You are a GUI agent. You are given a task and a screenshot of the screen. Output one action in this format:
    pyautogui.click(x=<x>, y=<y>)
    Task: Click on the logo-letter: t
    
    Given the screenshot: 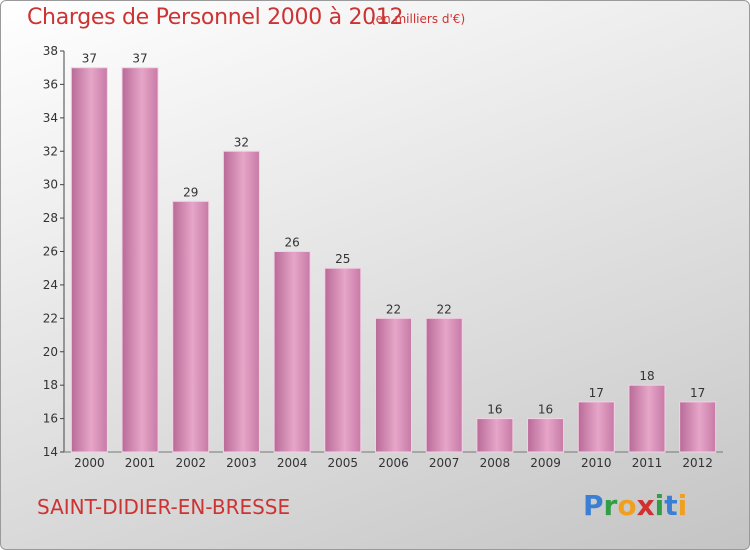 What is the action you would take?
    pyautogui.click(x=671, y=505)
    